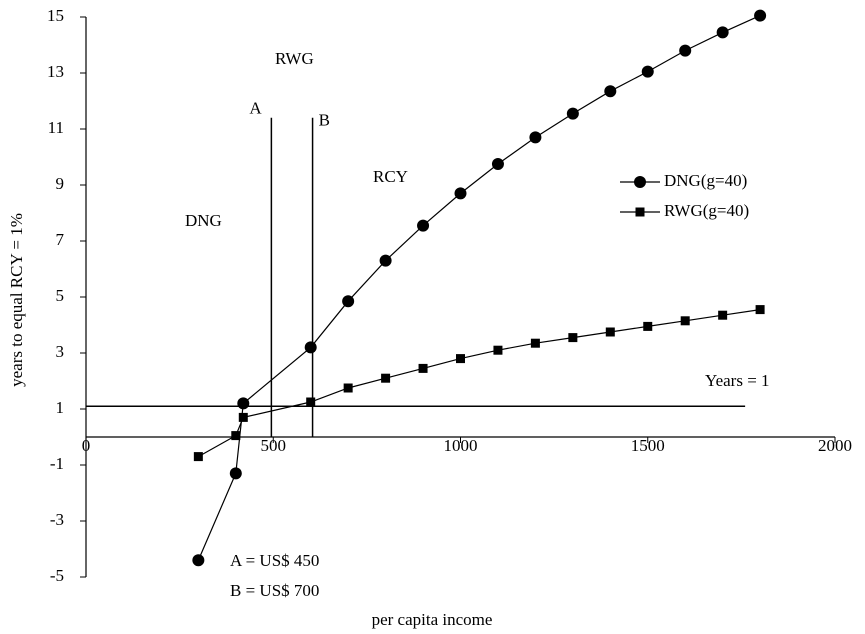 The height and width of the screenshot is (634, 865). I want to click on x-axis-label: per capita income, so click(432, 619).